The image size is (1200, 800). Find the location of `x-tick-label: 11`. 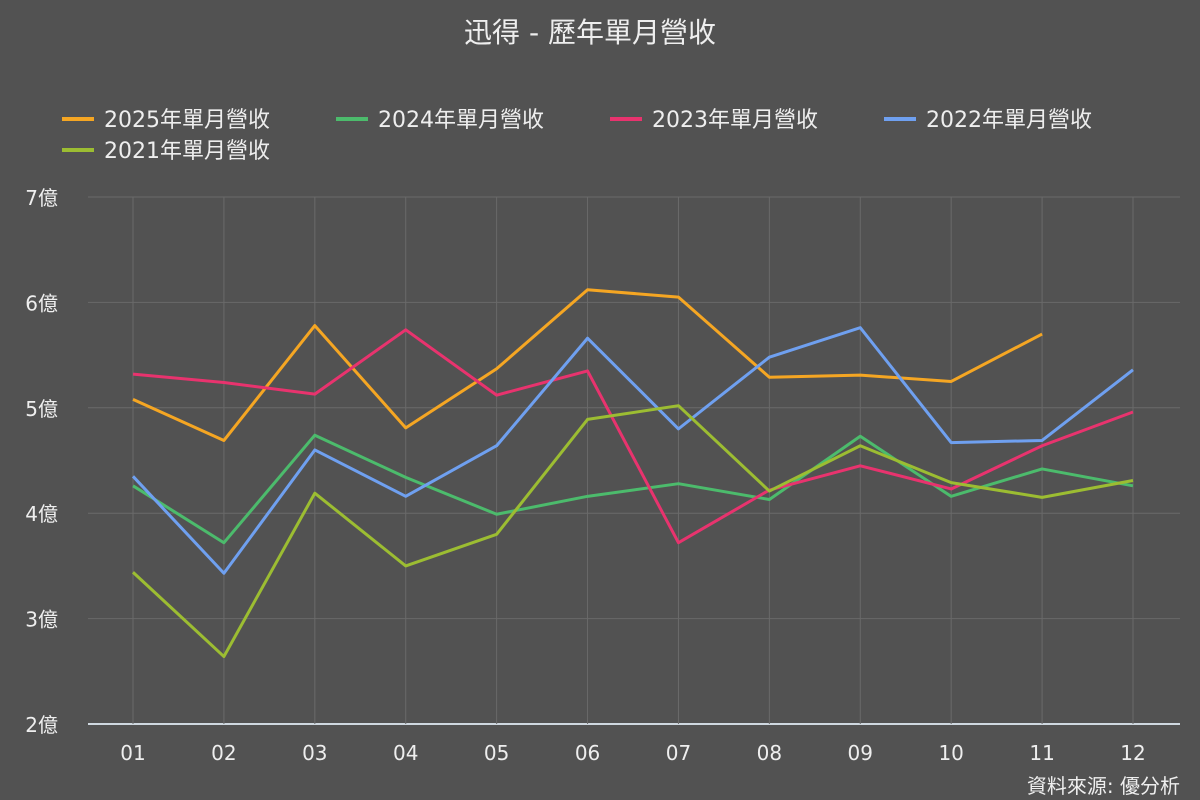

x-tick-label: 11 is located at coordinates (1041, 753).